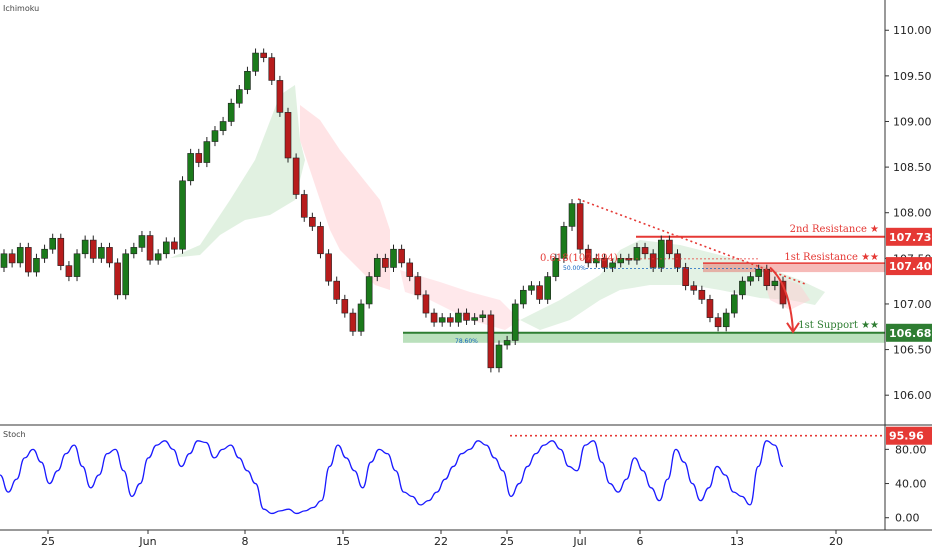 This screenshot has width=932, height=550. I want to click on time-tick-label: 6, so click(640, 541).